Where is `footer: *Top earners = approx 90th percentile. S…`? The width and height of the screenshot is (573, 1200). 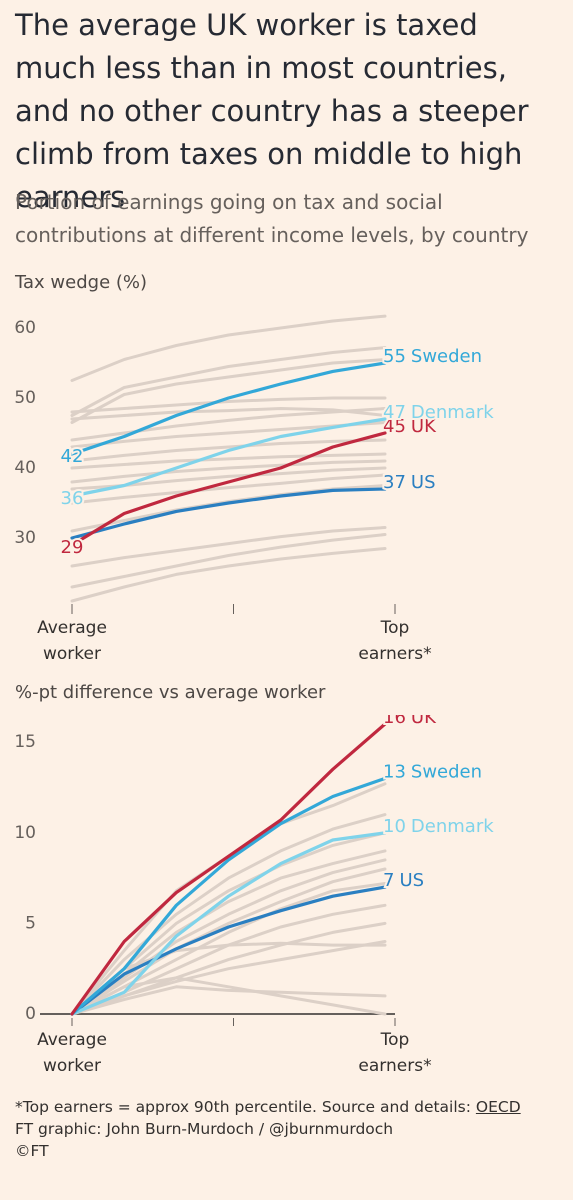
footer: *Top earners = approx 90th percentile. S… is located at coordinates (289, 1129).